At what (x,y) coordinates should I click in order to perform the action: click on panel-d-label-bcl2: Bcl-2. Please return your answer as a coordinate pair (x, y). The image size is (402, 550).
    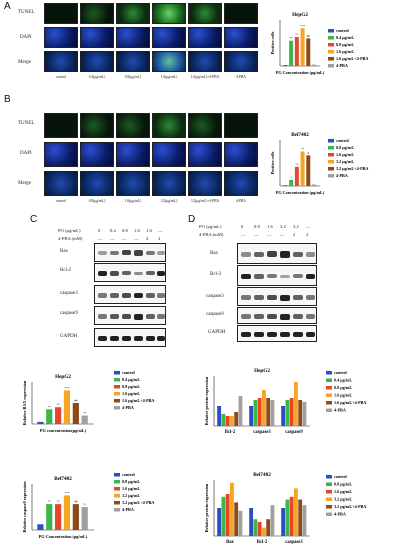
    Looking at the image, I should click on (216, 274).